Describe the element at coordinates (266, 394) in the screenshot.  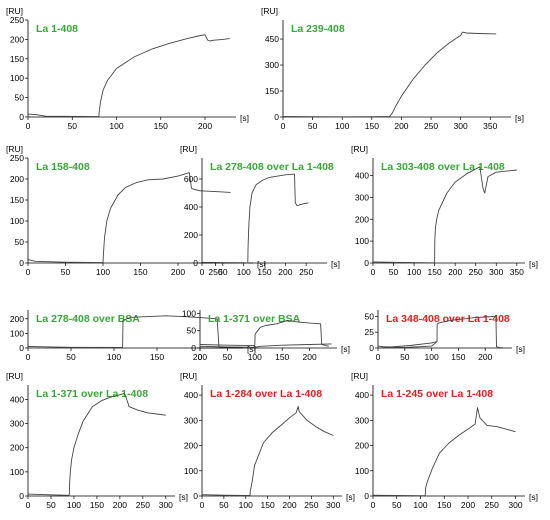
I see `panel-title: La 1-284 over La 1-408` at that location.